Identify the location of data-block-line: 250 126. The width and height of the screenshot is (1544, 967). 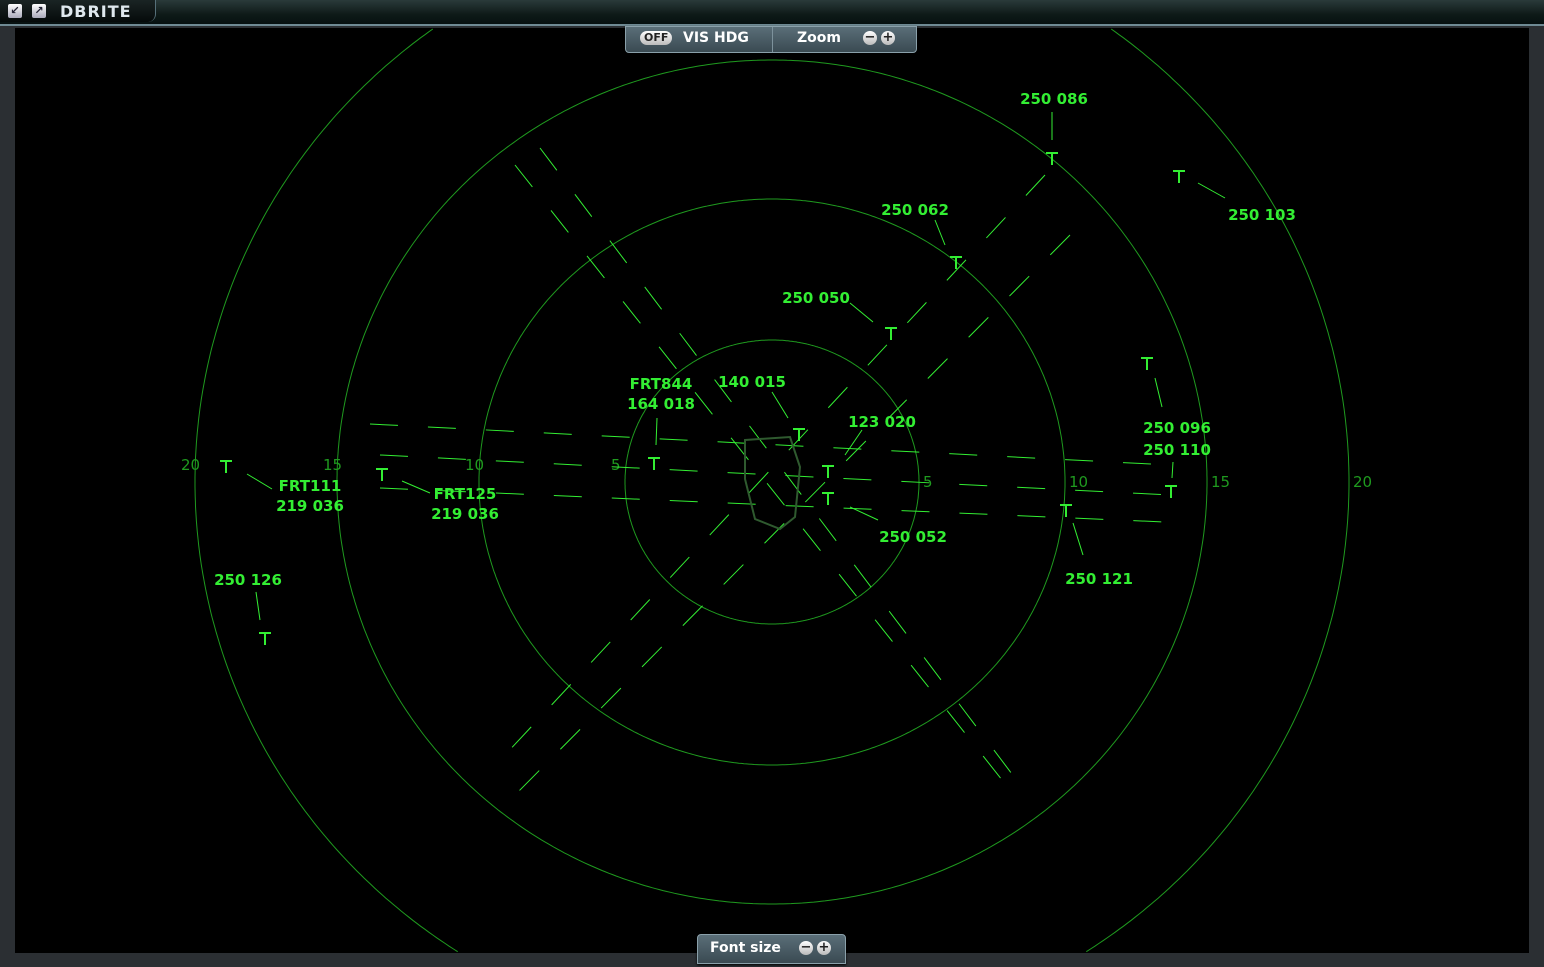
(248, 580).